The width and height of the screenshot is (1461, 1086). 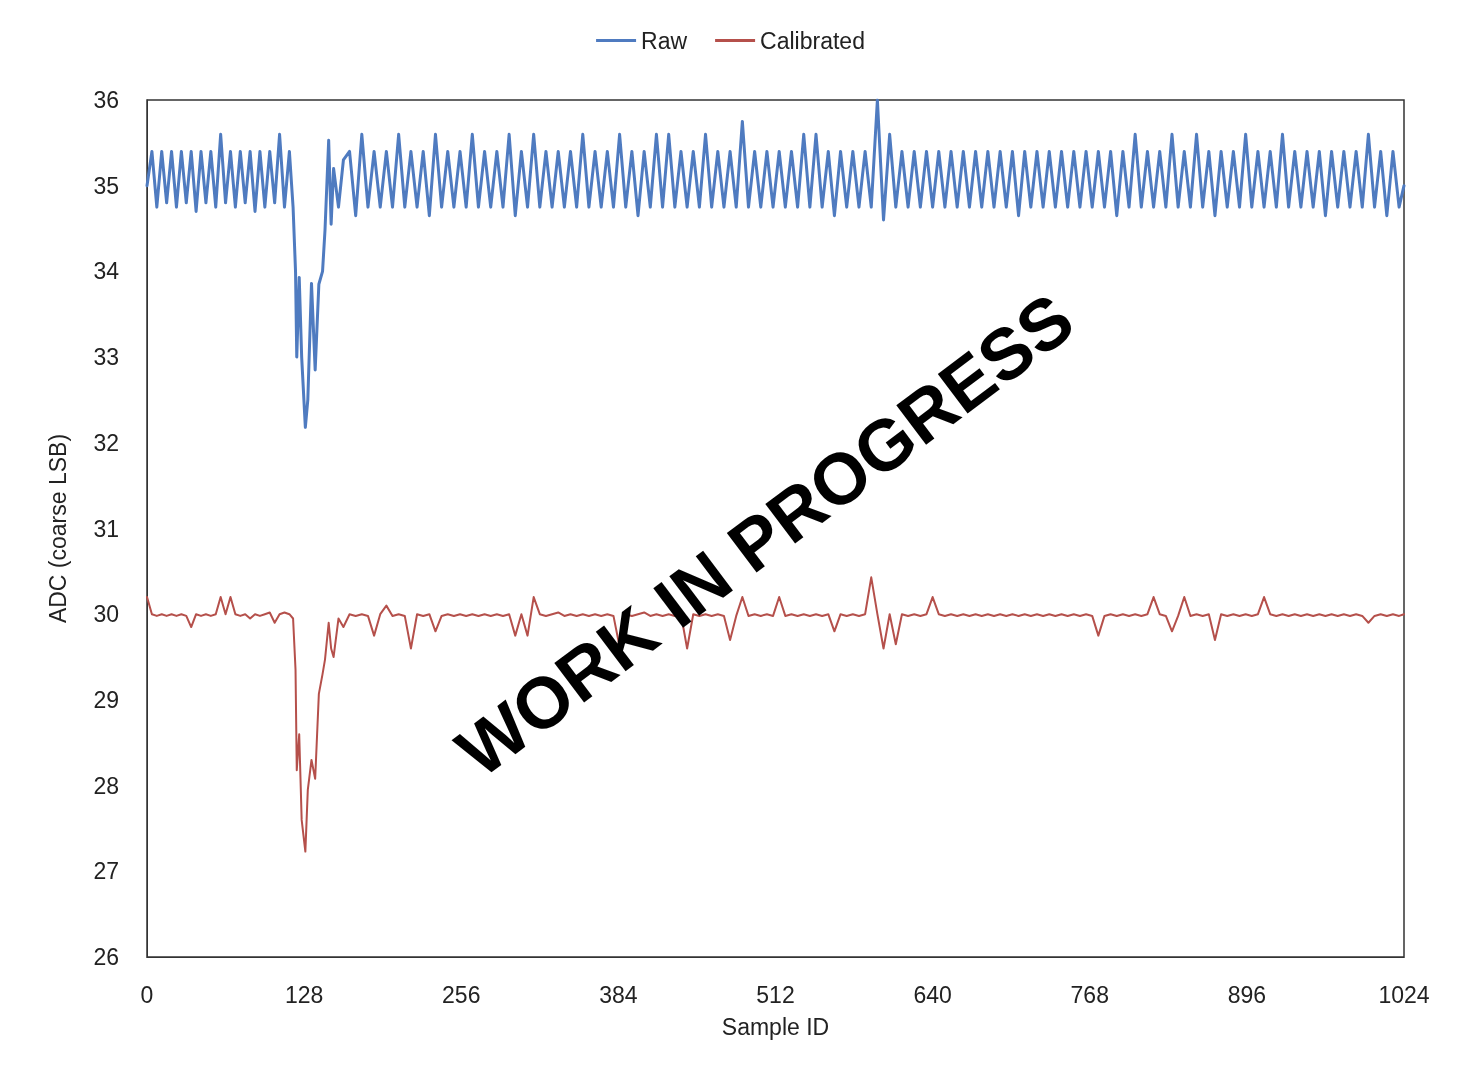 What do you see at coordinates (106, 185) in the screenshot?
I see `y-tick-label: 35` at bounding box center [106, 185].